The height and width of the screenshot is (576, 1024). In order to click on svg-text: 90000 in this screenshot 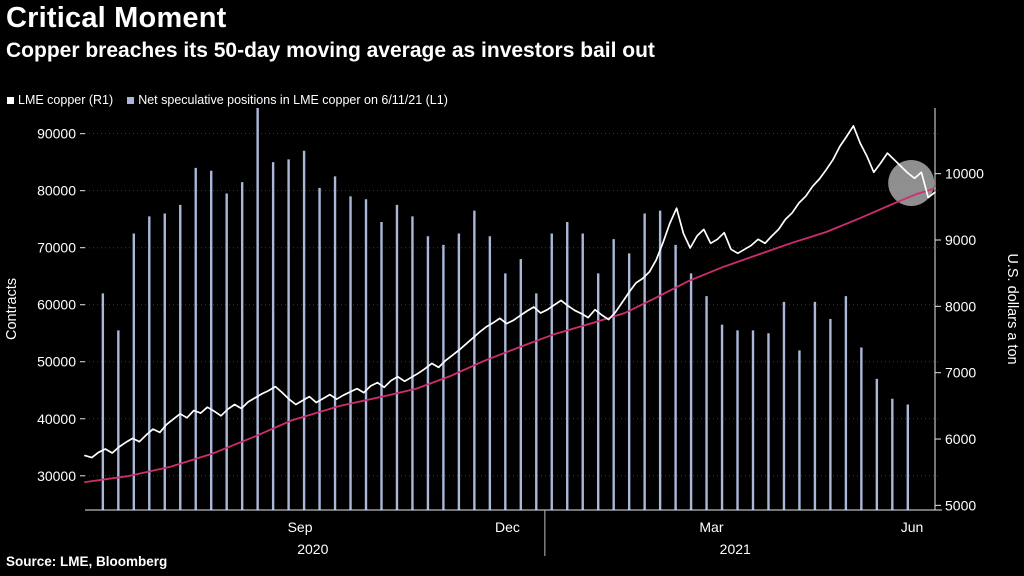, I will do `click(56, 134)`.